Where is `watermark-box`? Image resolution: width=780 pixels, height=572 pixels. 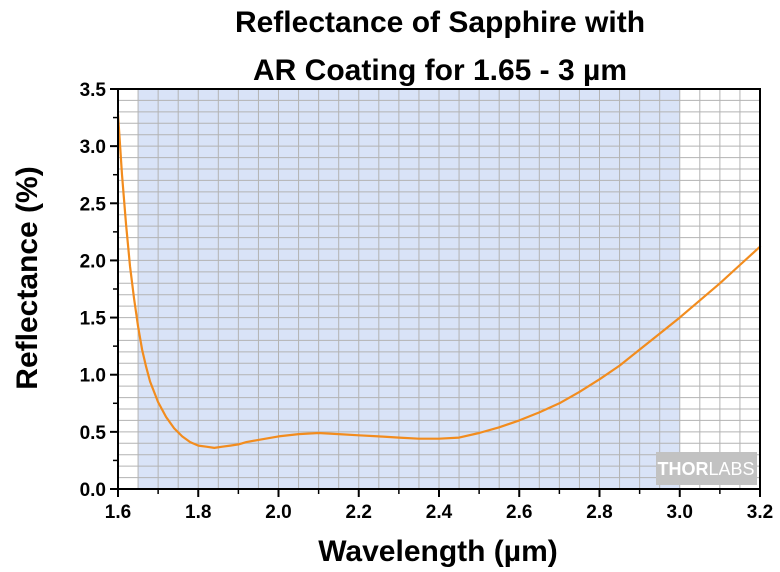 watermark-box is located at coordinates (706, 468).